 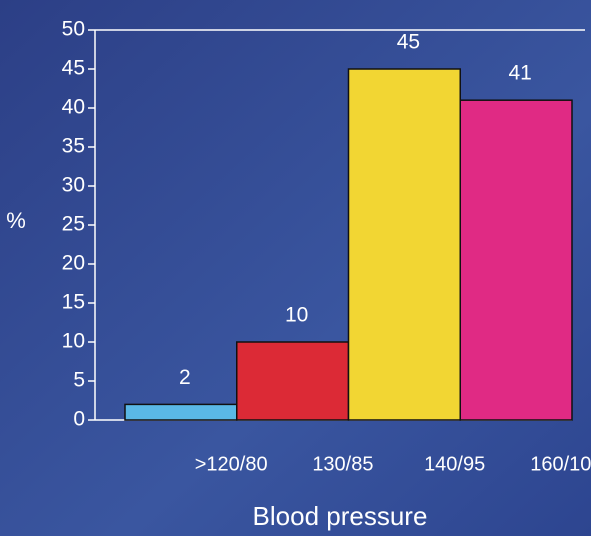 I want to click on y-tick-label: 45, so click(x=73, y=68).